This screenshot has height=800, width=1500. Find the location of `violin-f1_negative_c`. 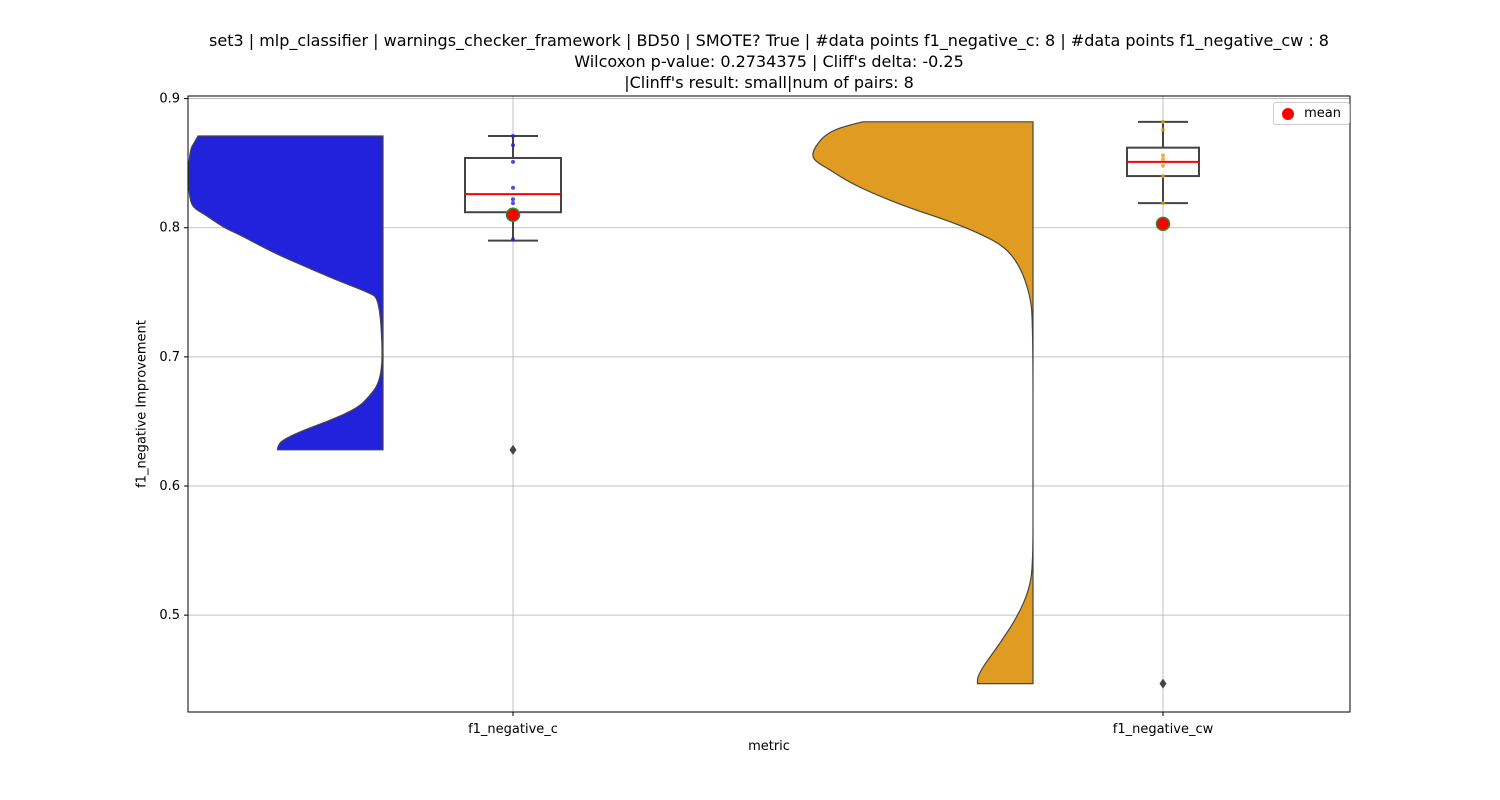

violin-f1_negative_c is located at coordinates (286, 293).